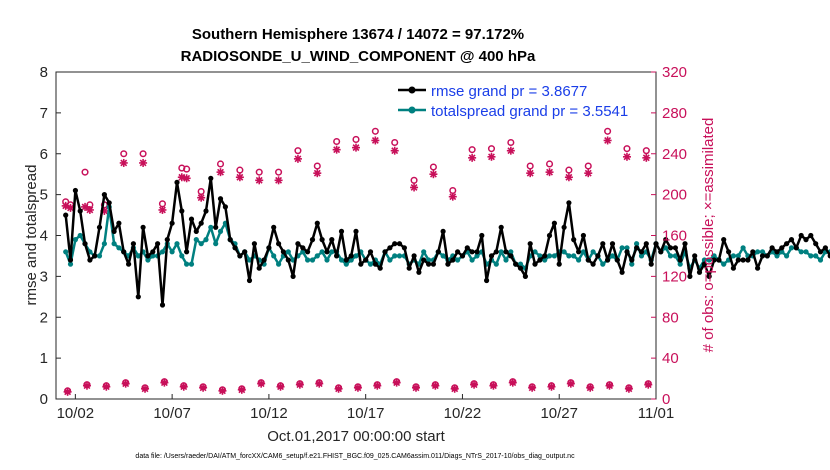 The image size is (830, 470). Describe the element at coordinates (31, 235) in the screenshot. I see `y-axis-label: rmse and totalspread` at that location.